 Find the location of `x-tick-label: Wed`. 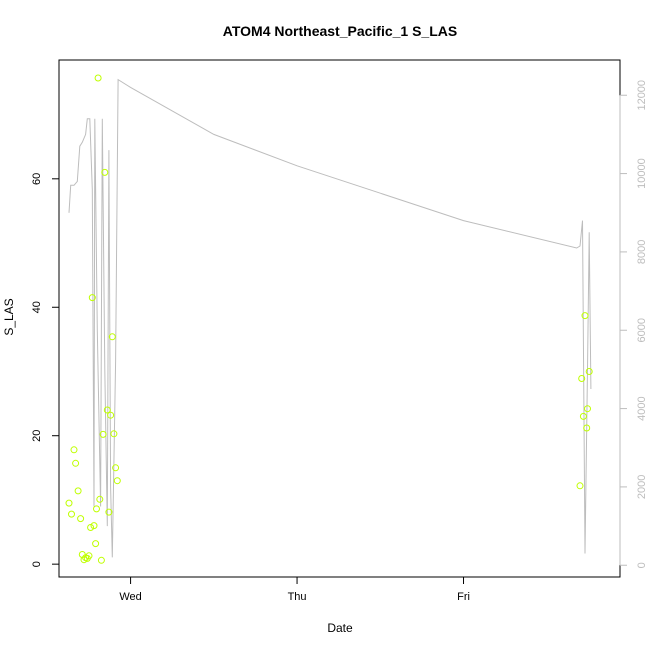

x-tick-label: Wed is located at coordinates (130, 597).